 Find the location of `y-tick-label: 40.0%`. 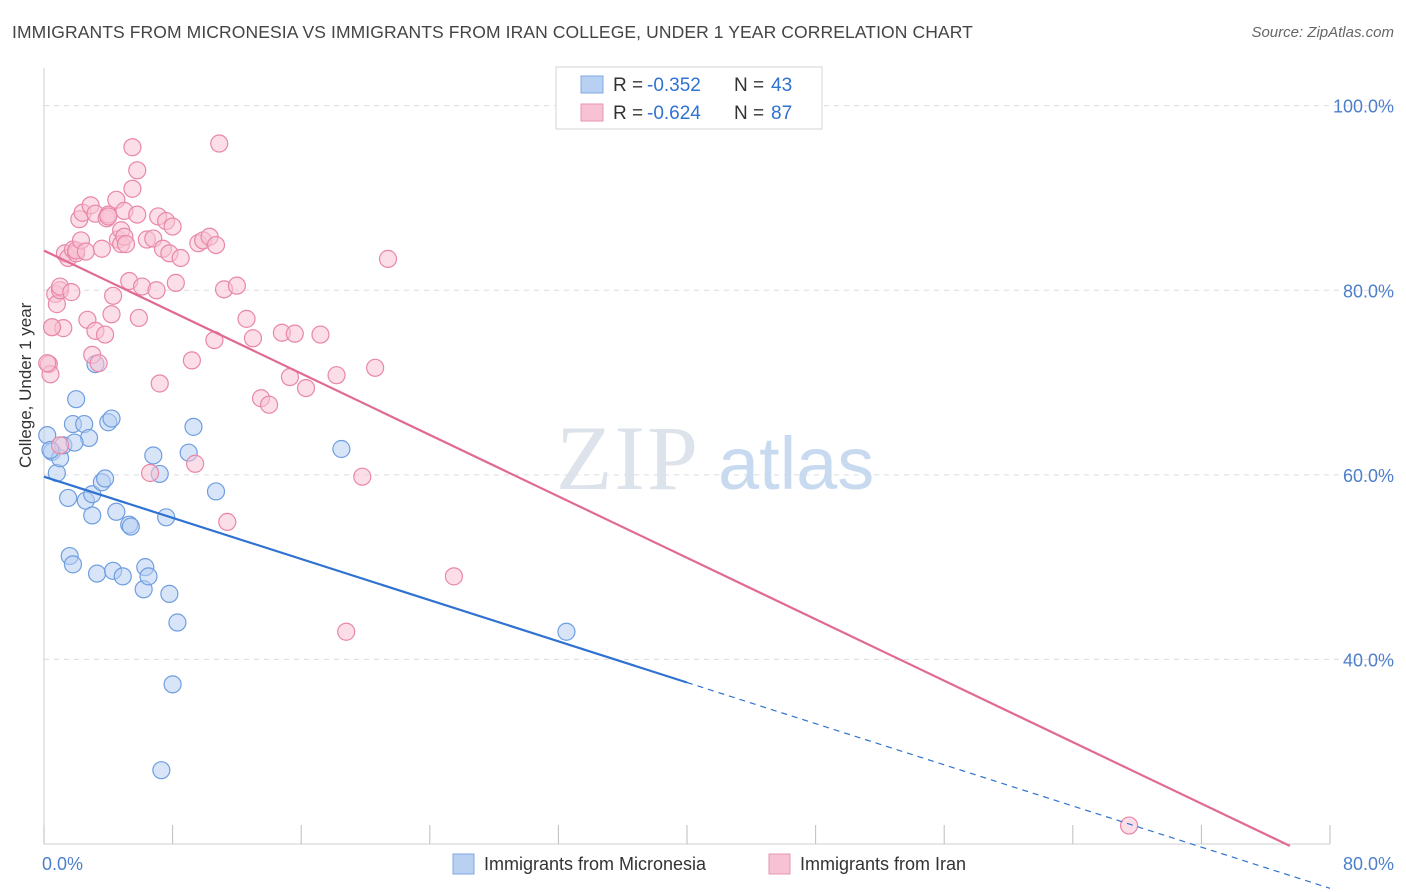

y-tick-label: 40.0% is located at coordinates (1368, 660).